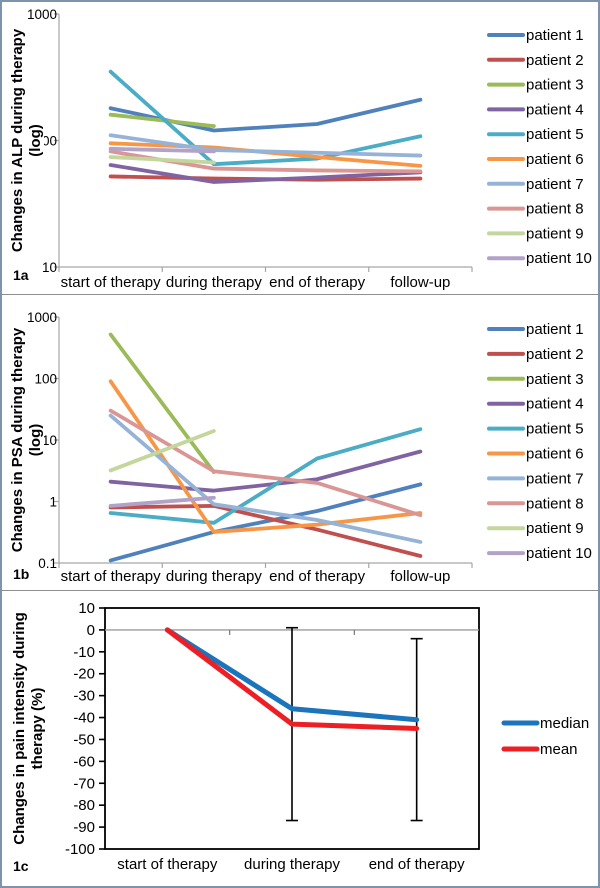 The height and width of the screenshot is (888, 600). Describe the element at coordinates (559, 749) in the screenshot. I see `legend-label-mean: mean` at that location.